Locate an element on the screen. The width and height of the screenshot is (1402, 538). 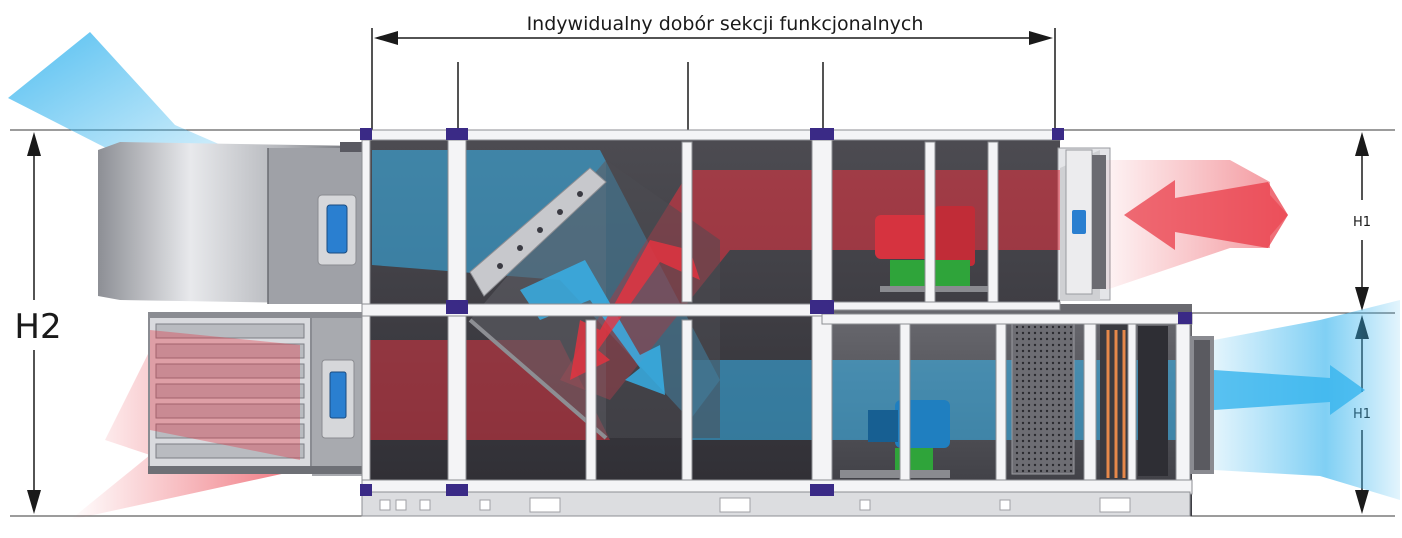
h2-dimension is located at coordinates (34, 323).